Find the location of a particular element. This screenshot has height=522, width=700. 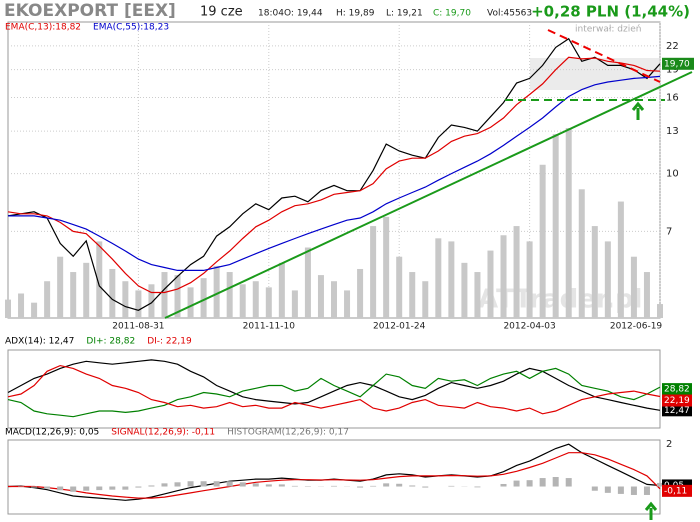

time: 18:04 is located at coordinates (271, 14).